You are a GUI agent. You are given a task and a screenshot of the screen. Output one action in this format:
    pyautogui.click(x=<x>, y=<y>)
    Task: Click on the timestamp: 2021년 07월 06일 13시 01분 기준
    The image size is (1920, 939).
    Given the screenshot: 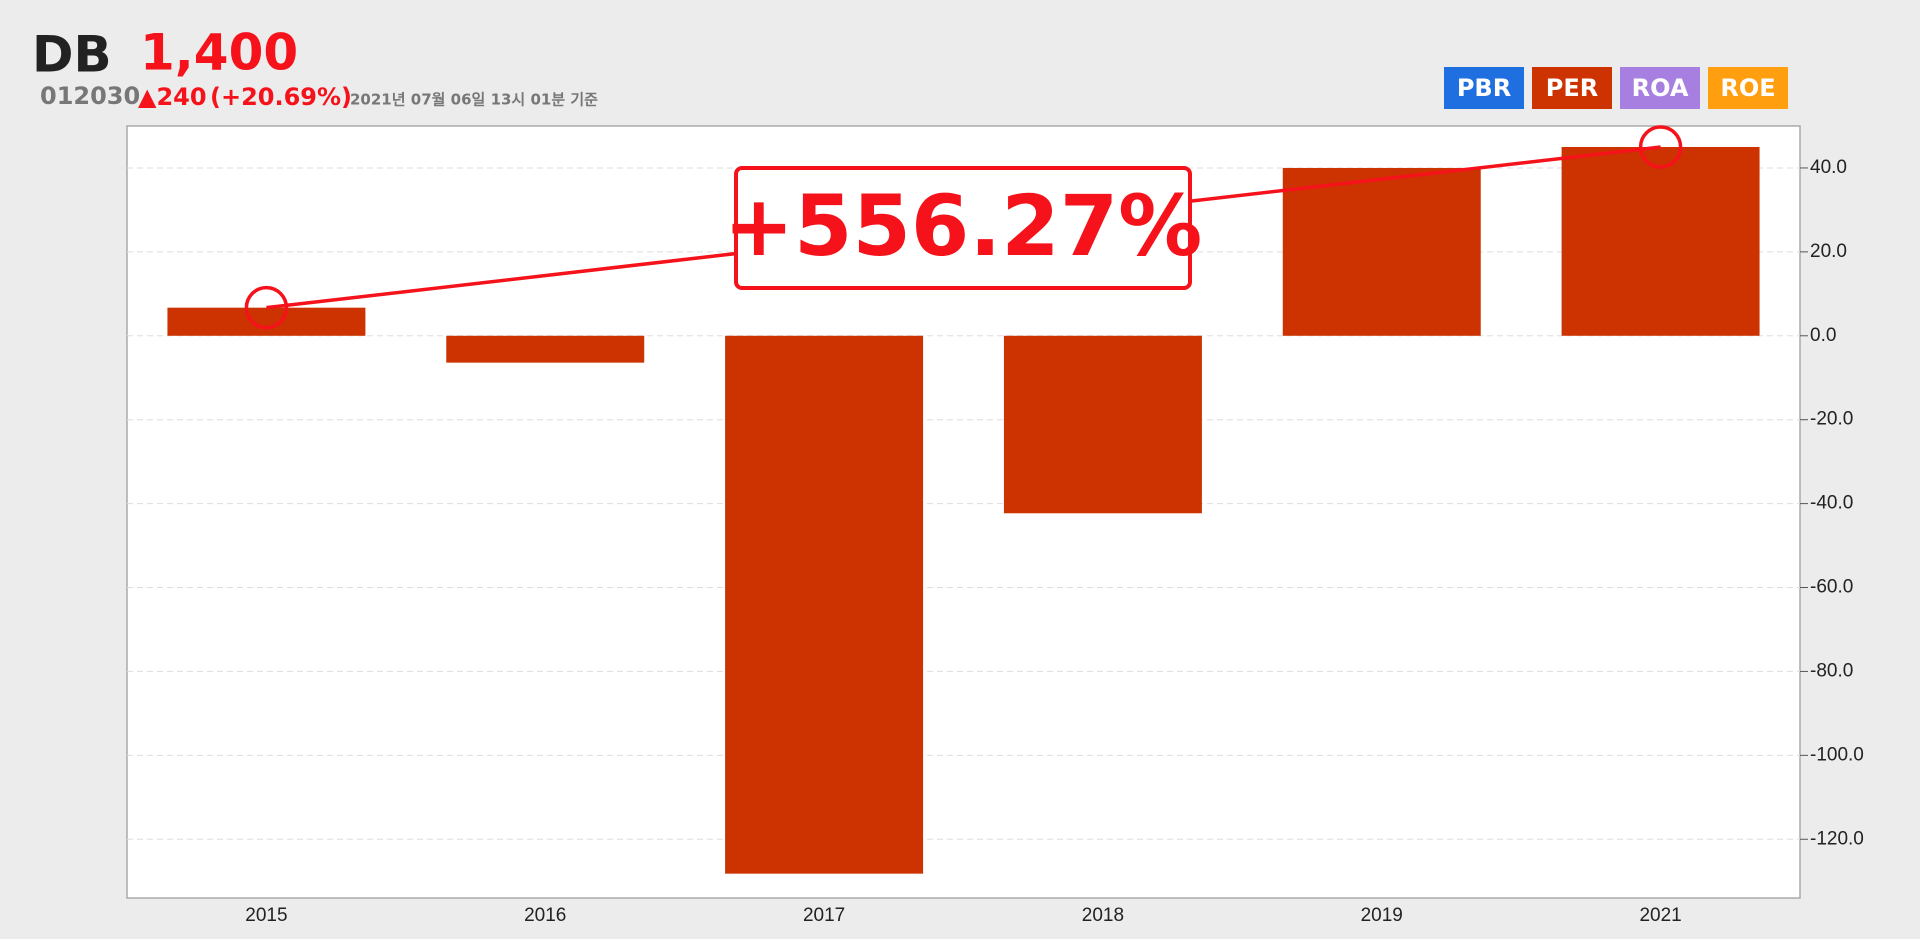 What is the action you would take?
    pyautogui.click(x=474, y=100)
    